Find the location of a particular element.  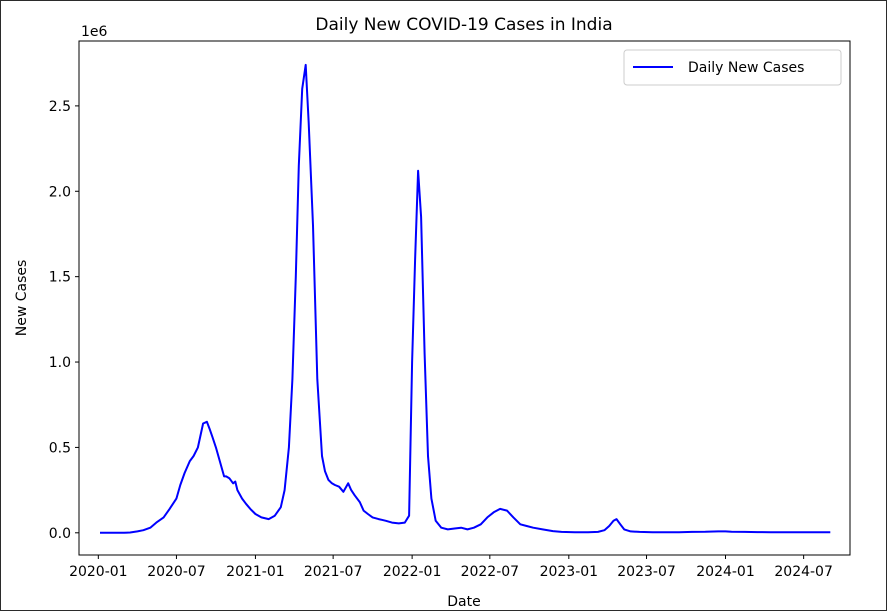

x-axis-label: Date is located at coordinates (463, 602).